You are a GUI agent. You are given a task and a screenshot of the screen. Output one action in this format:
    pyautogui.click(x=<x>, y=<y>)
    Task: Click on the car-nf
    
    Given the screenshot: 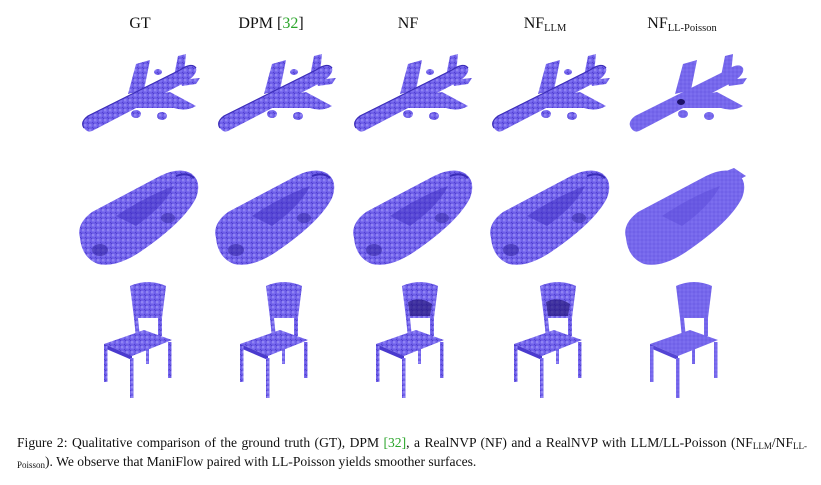 What is the action you would take?
    pyautogui.click(x=413, y=217)
    